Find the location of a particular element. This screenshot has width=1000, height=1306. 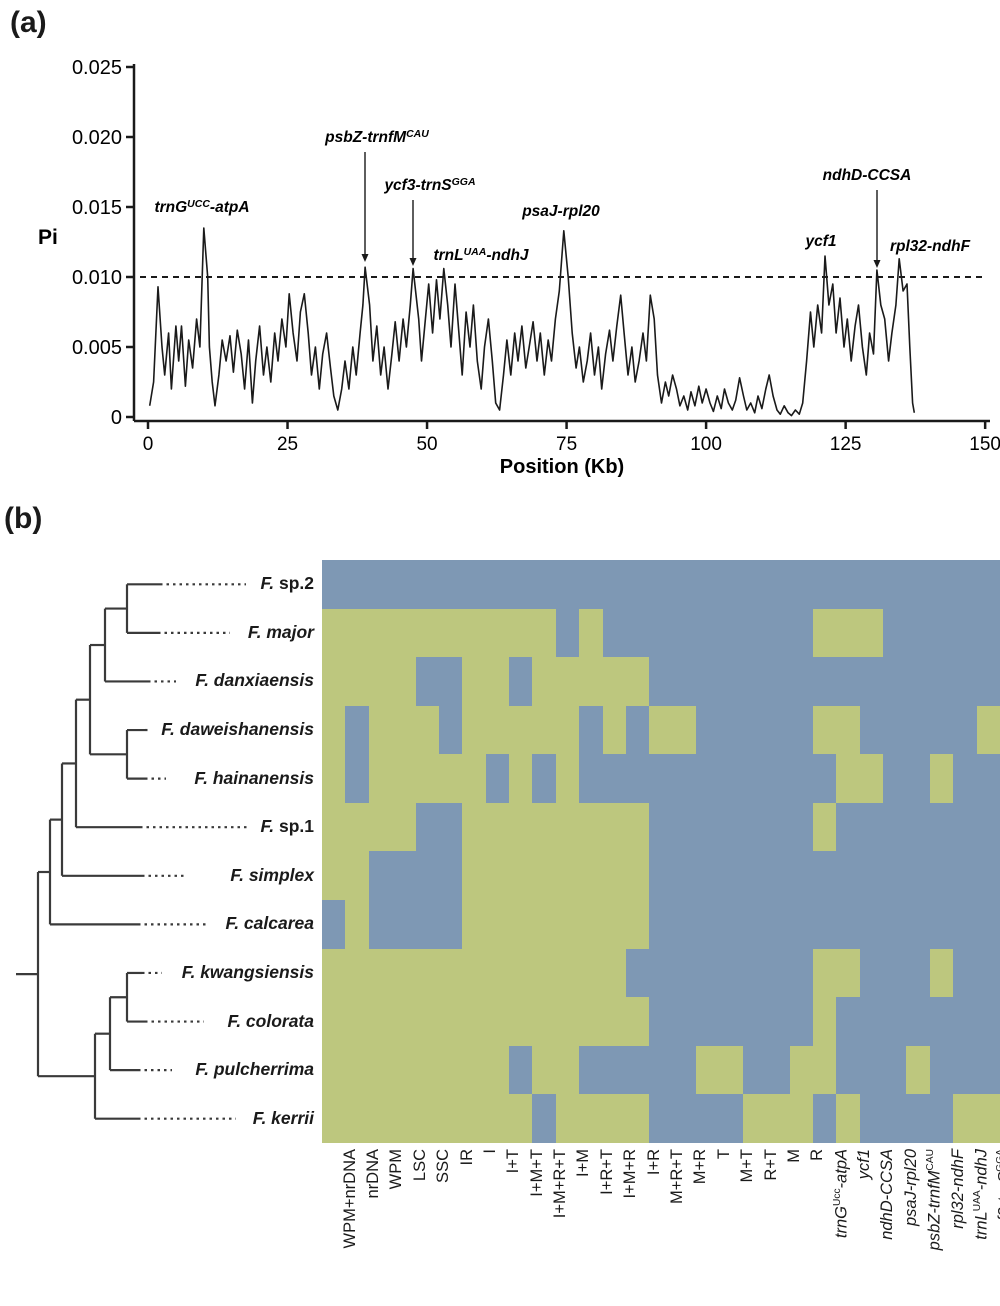

column-label: I+M+T is located at coordinates (536, 1173).